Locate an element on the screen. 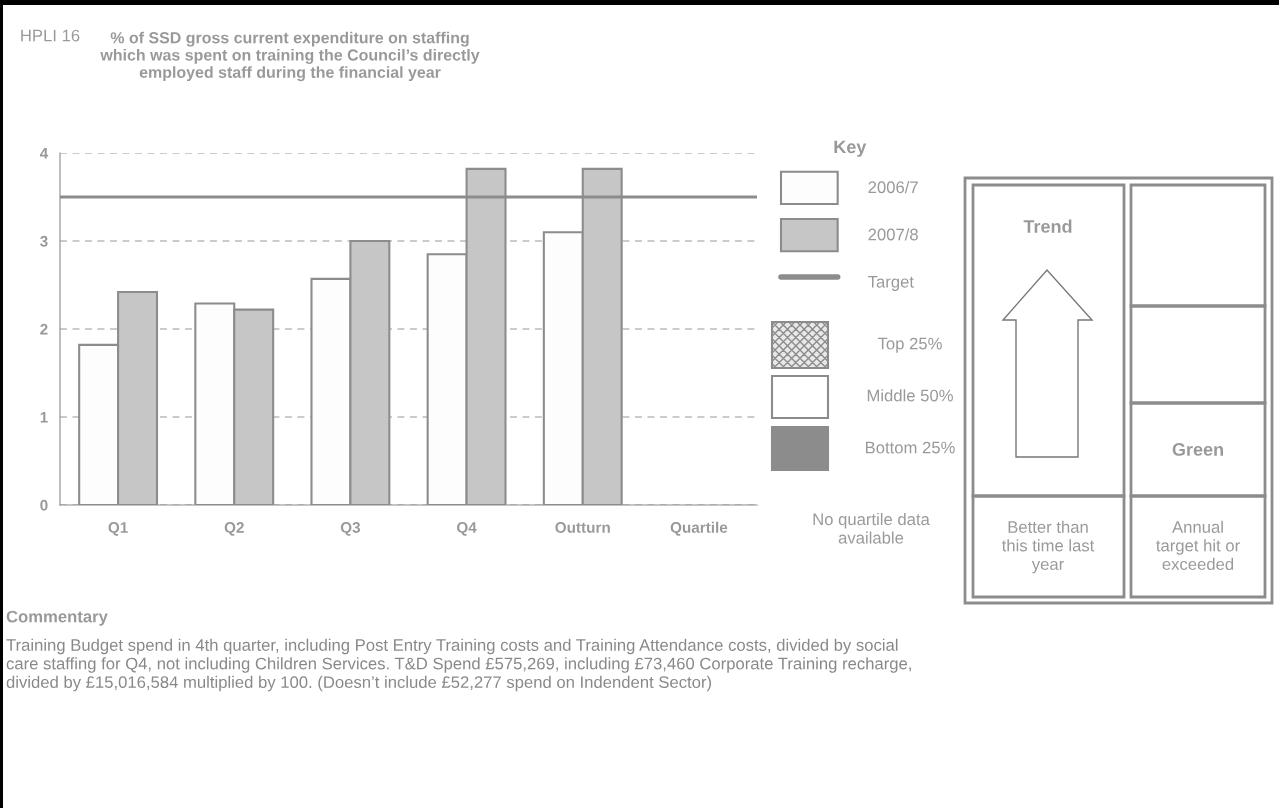 This screenshot has width=1279, height=808. y-tick-label: 1 is located at coordinates (44, 417).